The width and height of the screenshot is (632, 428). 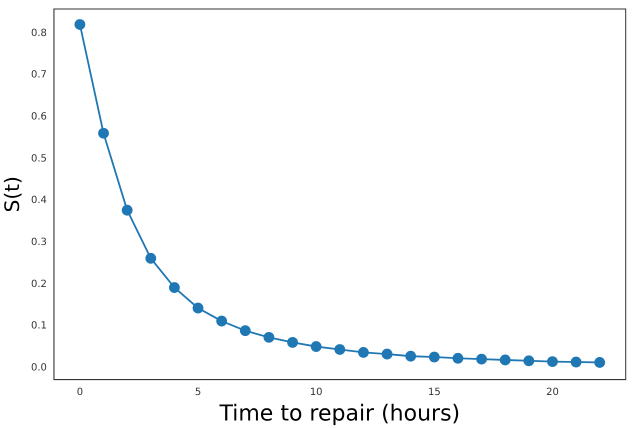 What do you see at coordinates (80, 392) in the screenshot?
I see `x-tick-label: 0` at bounding box center [80, 392].